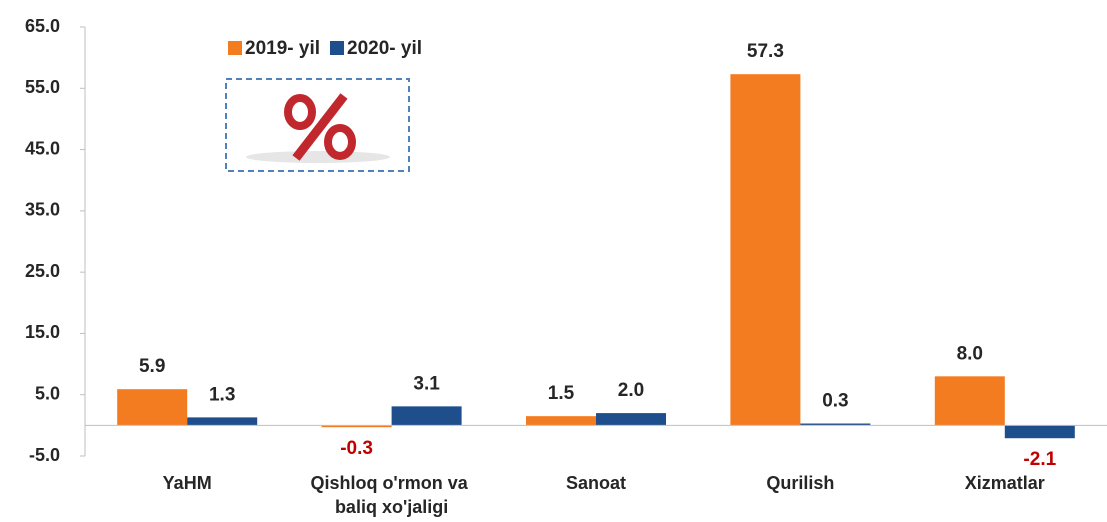  What do you see at coordinates (44, 455) in the screenshot?
I see `y-tick-label: -5.0` at bounding box center [44, 455].